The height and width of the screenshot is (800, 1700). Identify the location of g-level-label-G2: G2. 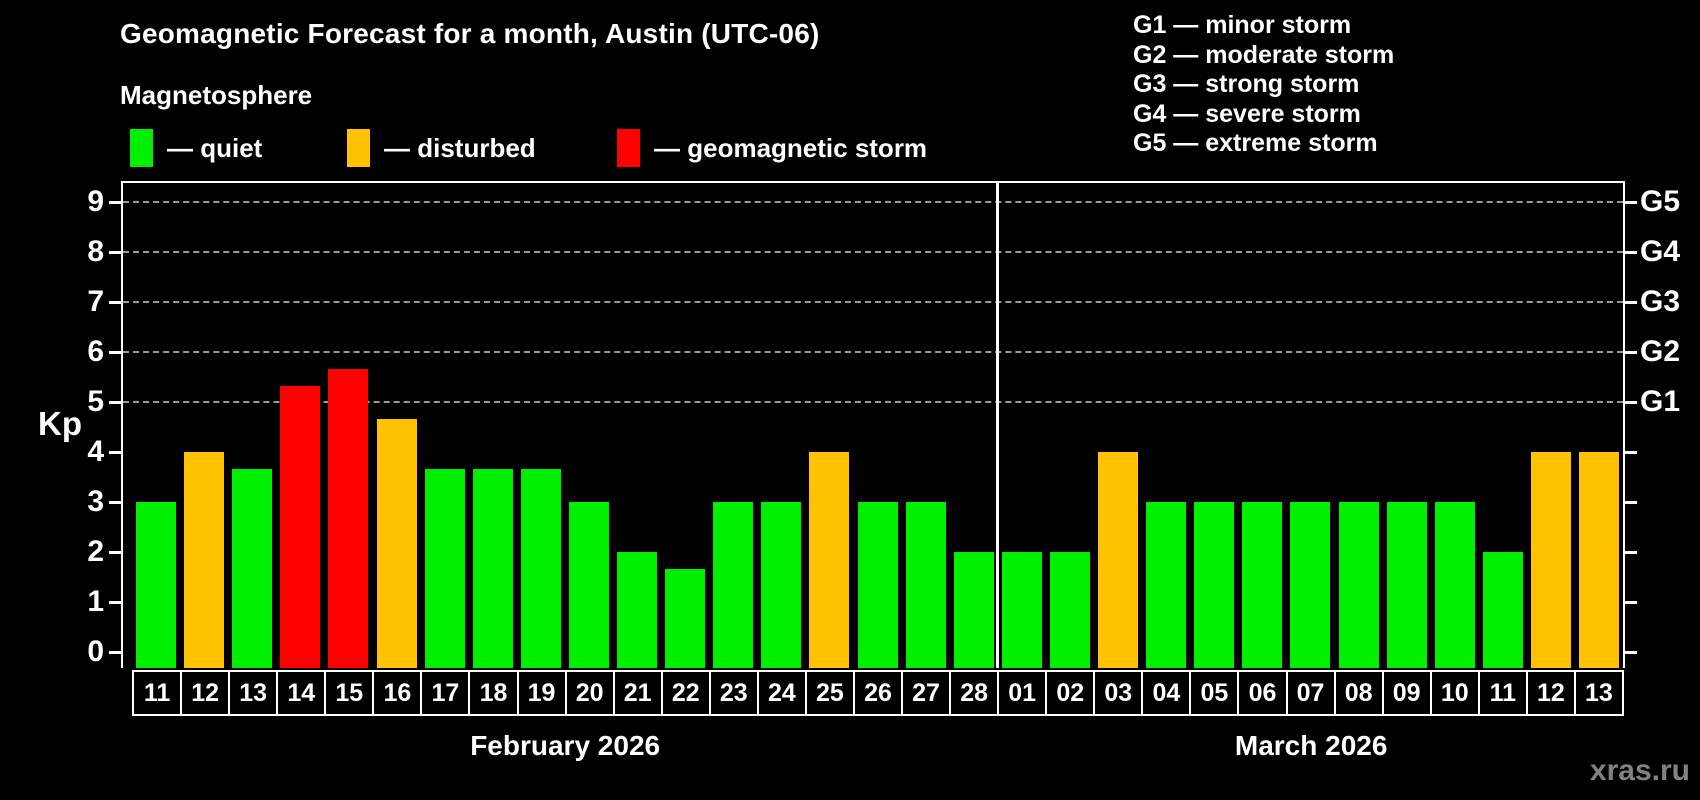
(1660, 351).